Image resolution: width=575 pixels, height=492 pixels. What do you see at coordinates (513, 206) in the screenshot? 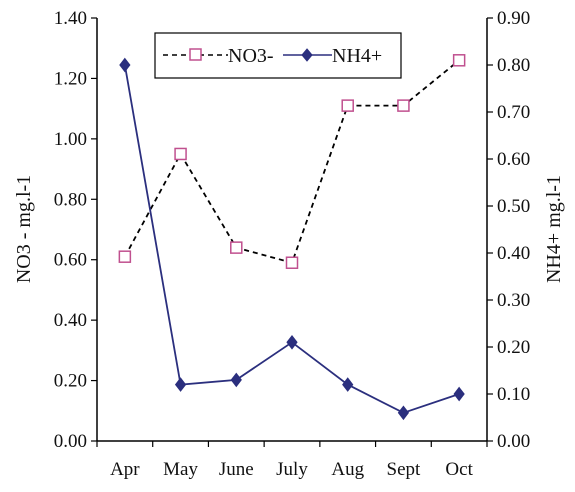
I see `right-tick-label: 0.50` at bounding box center [513, 206].